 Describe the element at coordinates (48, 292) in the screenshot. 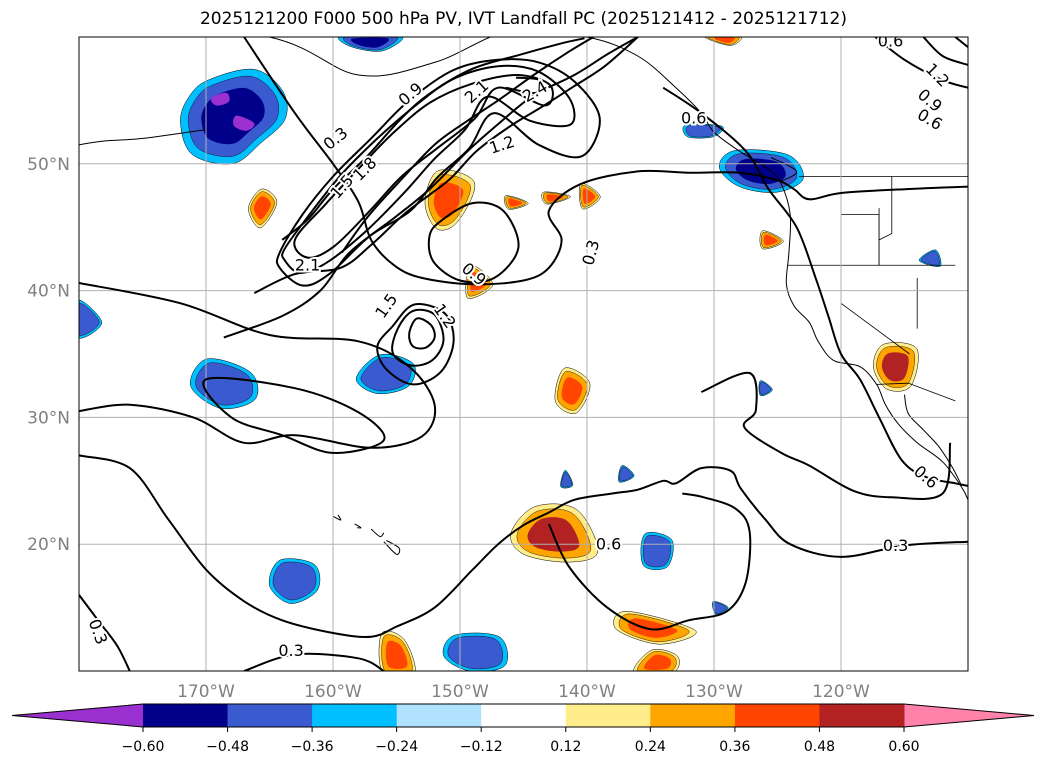

I see `lat-tick-label: 40°N` at that location.